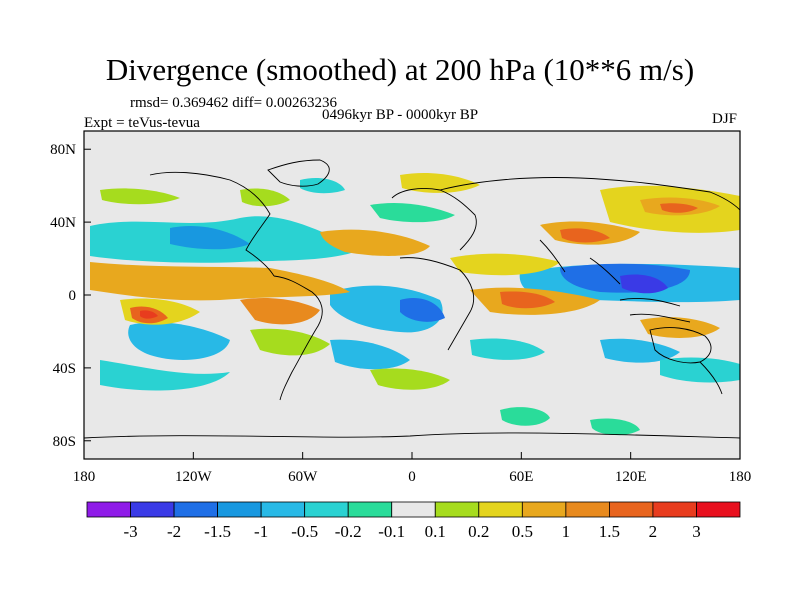 The width and height of the screenshot is (800, 600). Describe the element at coordinates (73, 296) in the screenshot. I see `y-tick-label: 0` at that location.